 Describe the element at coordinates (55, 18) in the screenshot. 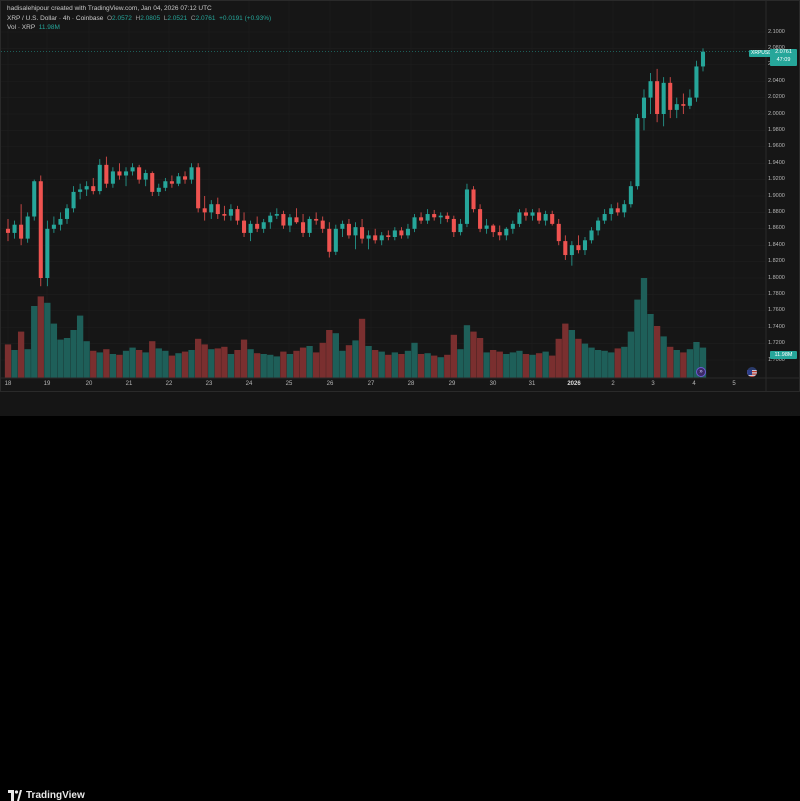

I see `symbol-description: XRP / U.S. Dollar · 4h · Coinbase` at that location.